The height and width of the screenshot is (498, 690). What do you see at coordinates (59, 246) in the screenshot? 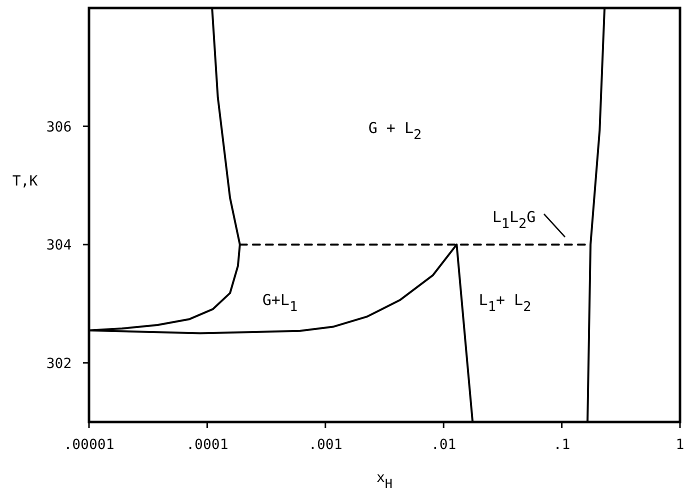
I see `y-tick-label: 304` at bounding box center [59, 246].